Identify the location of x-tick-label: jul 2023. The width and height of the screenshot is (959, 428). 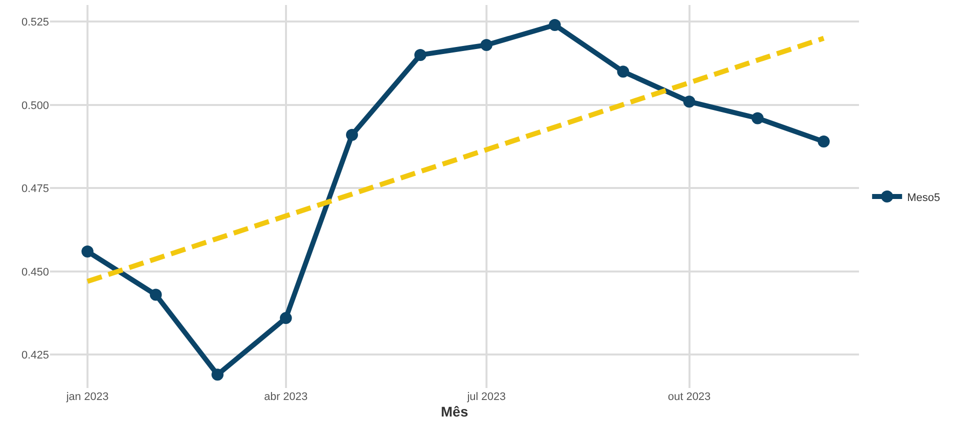
(486, 397).